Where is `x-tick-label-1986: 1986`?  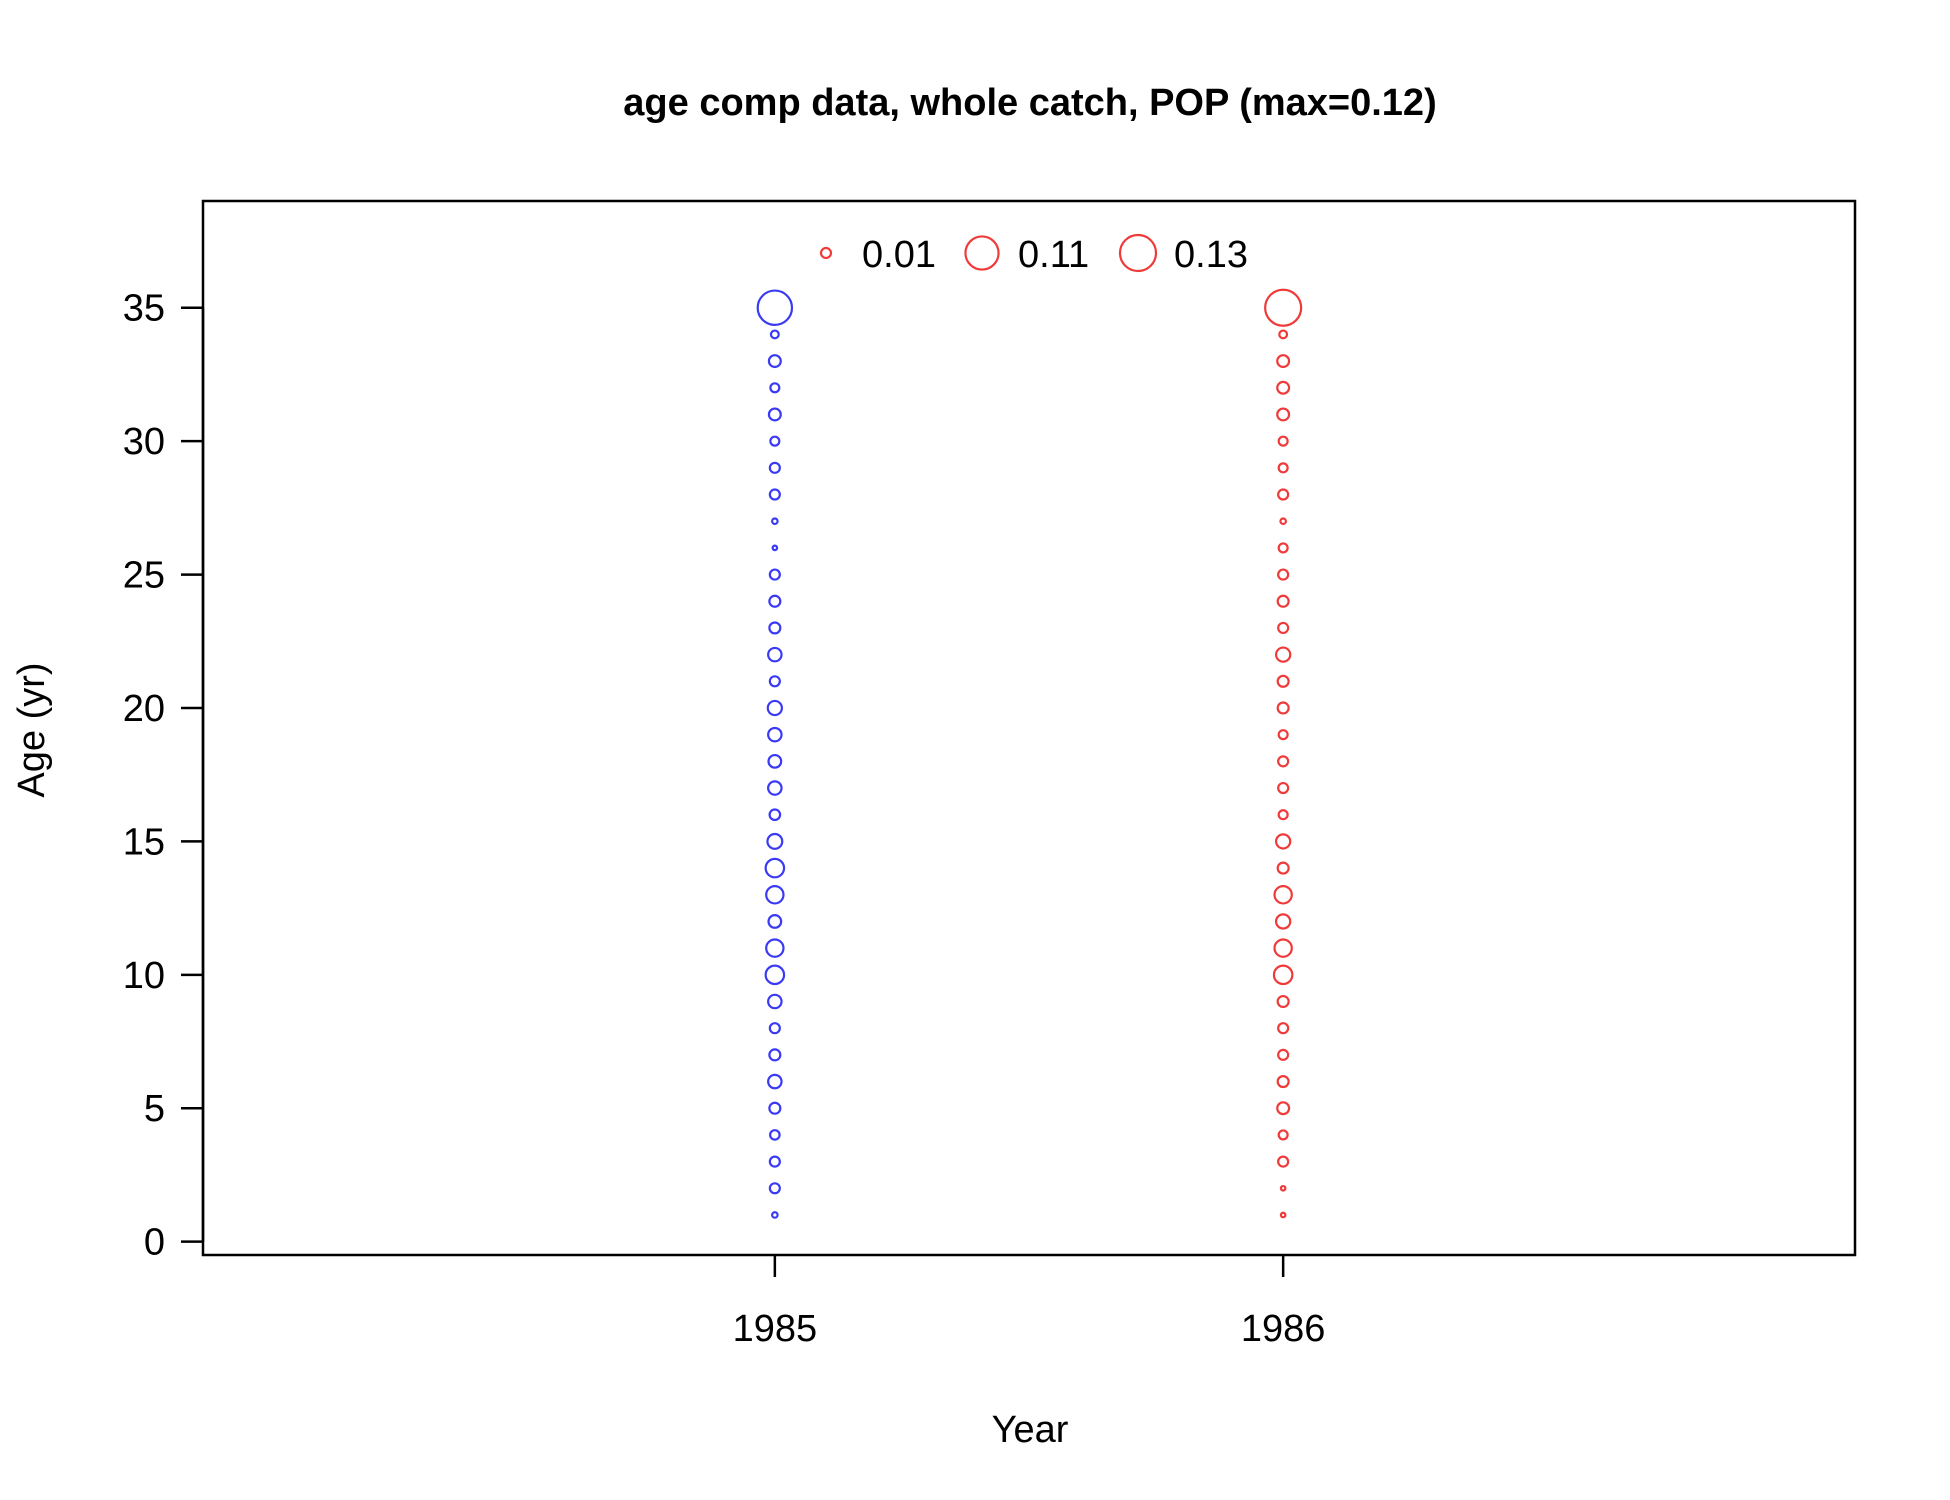 x-tick-label-1986: 1986 is located at coordinates (1283, 1329).